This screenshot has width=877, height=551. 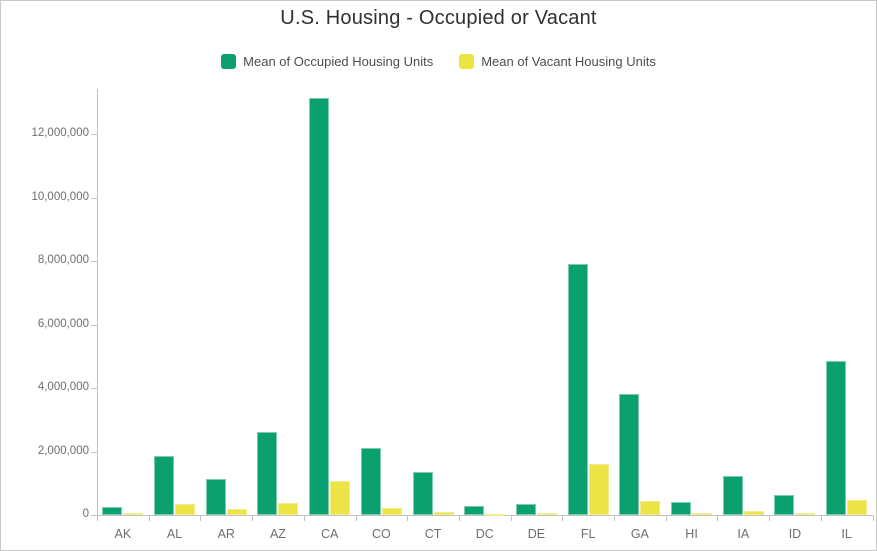 What do you see at coordinates (329, 534) in the screenshot?
I see `x-axis-label-CA: CA` at bounding box center [329, 534].